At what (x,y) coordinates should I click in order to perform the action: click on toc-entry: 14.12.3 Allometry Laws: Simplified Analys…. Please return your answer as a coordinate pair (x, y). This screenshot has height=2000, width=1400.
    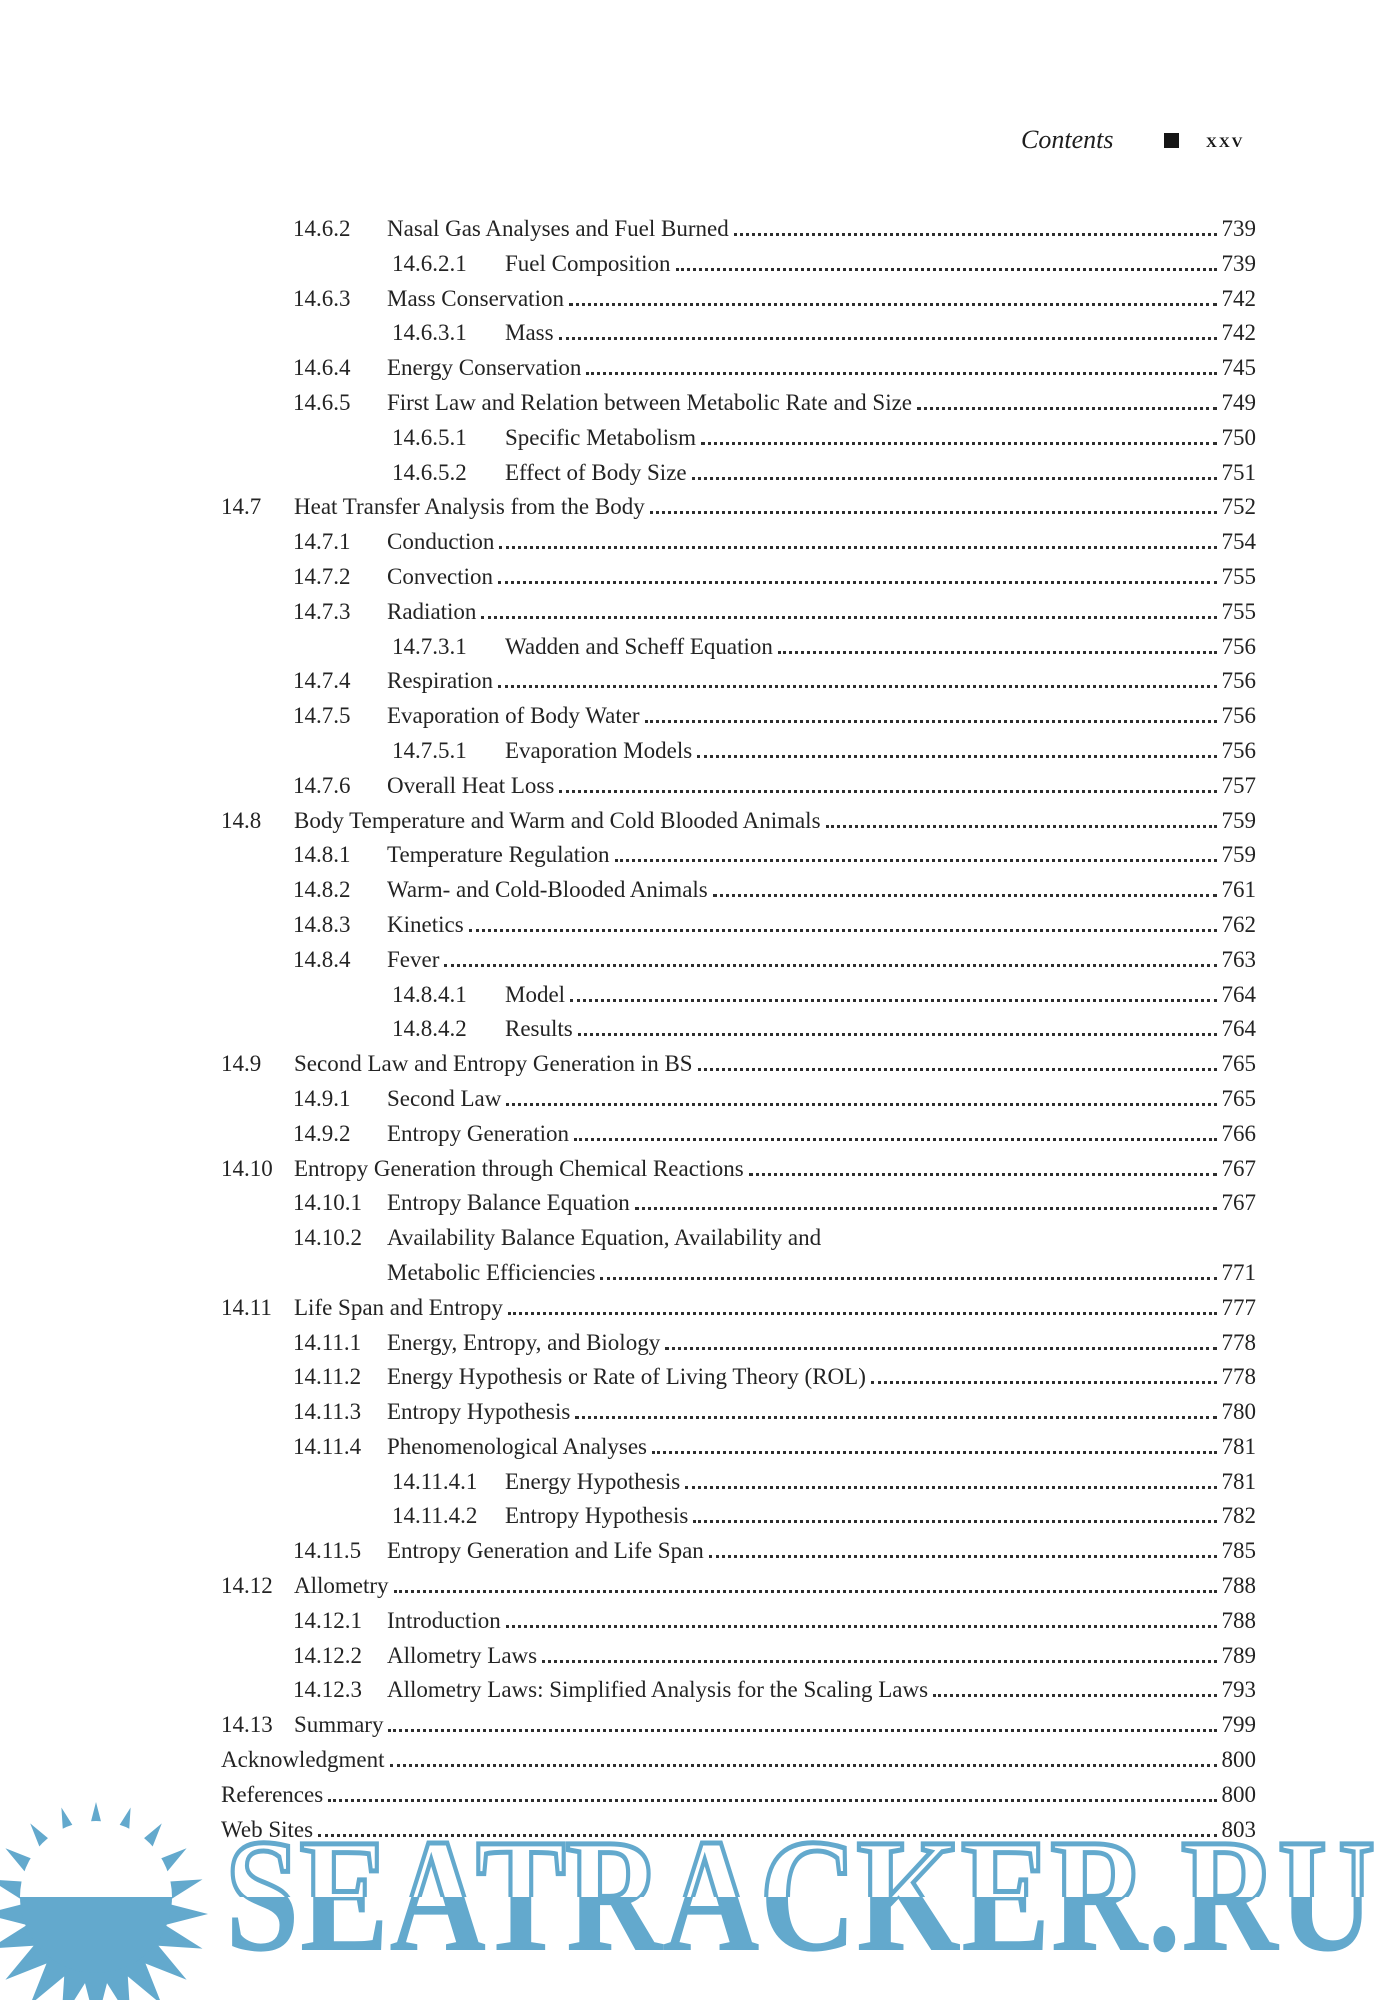
    Looking at the image, I should click on (628, 1690).